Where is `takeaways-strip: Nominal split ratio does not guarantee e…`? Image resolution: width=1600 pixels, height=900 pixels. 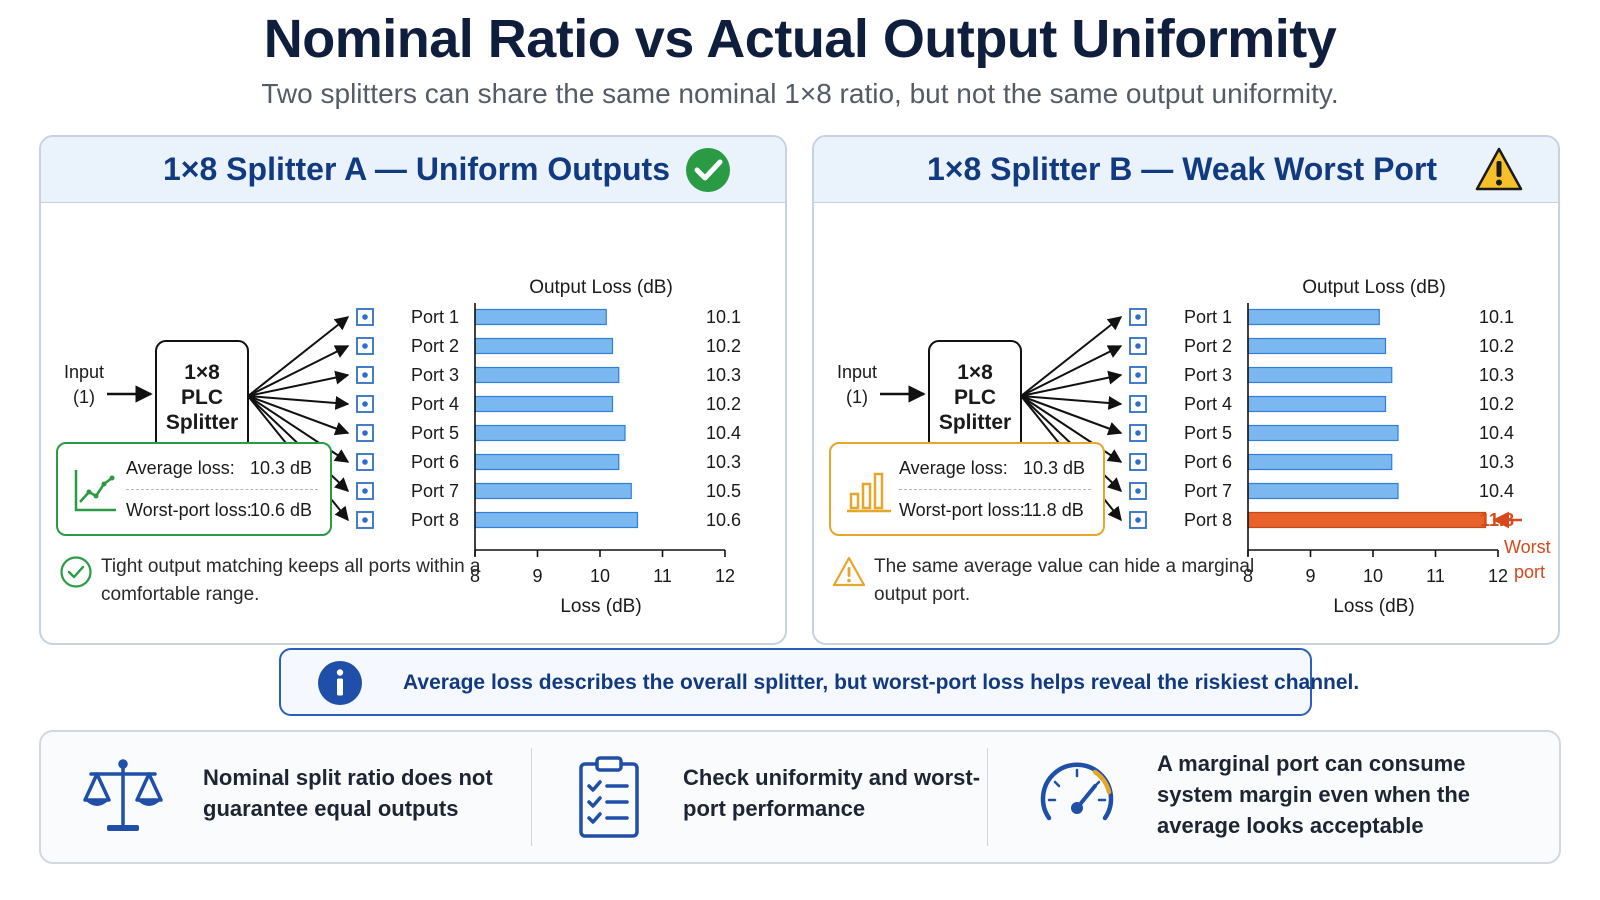
takeaways-strip: Nominal split ratio does not guarantee e… is located at coordinates (800, 797).